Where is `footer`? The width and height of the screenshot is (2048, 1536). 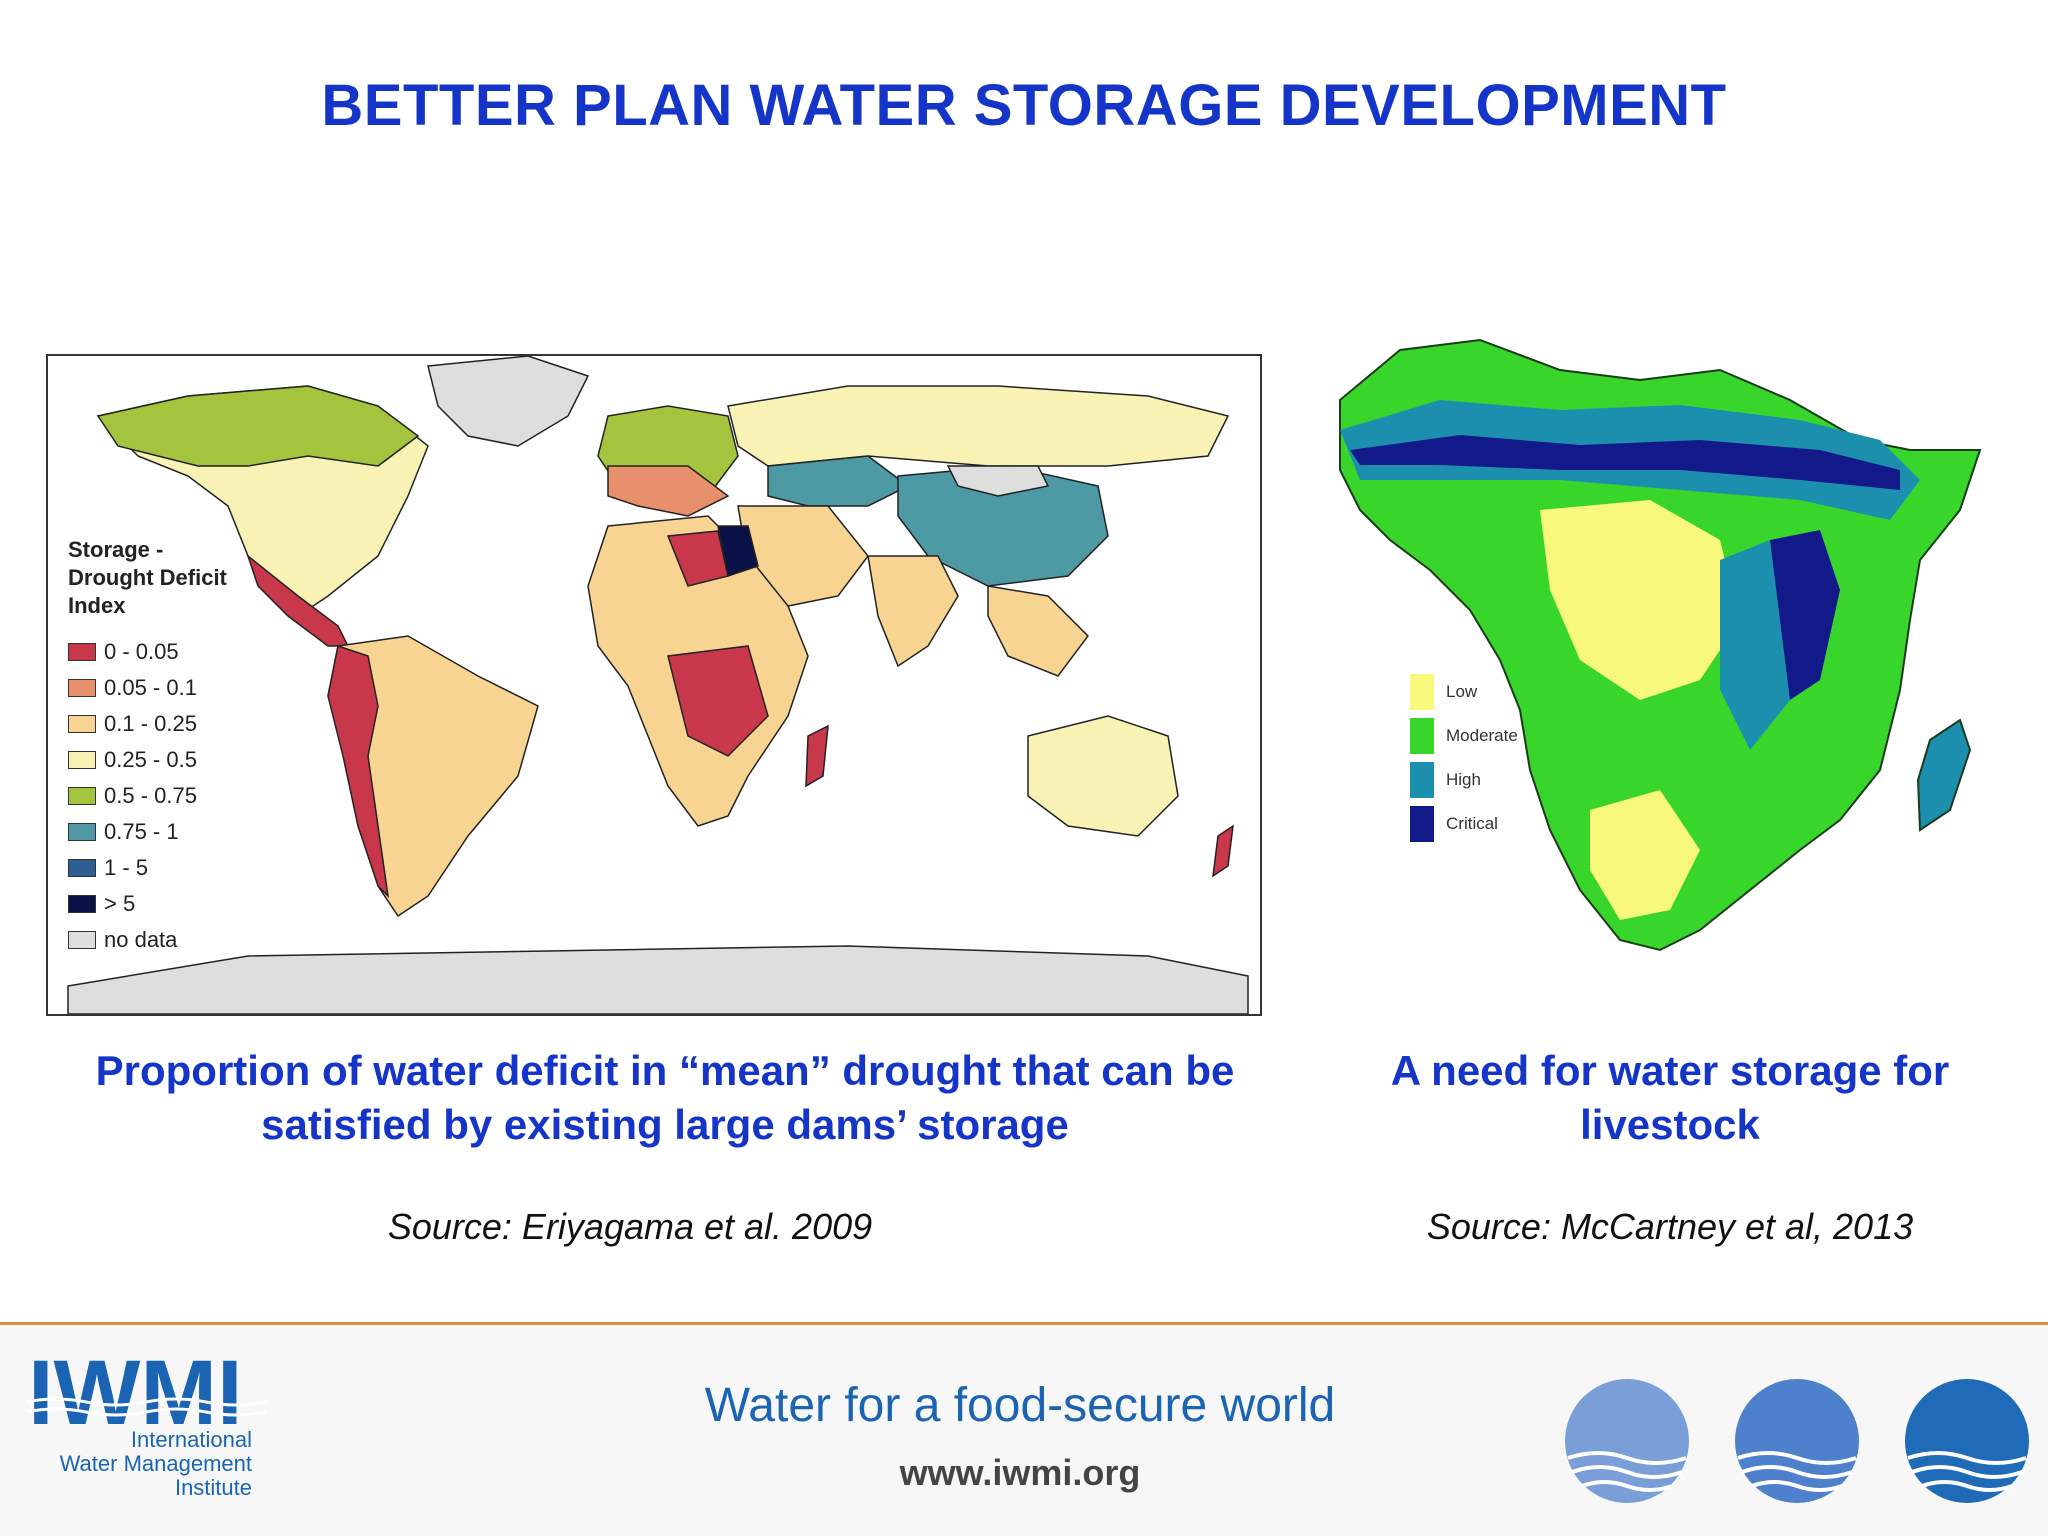 footer is located at coordinates (1024, 1430).